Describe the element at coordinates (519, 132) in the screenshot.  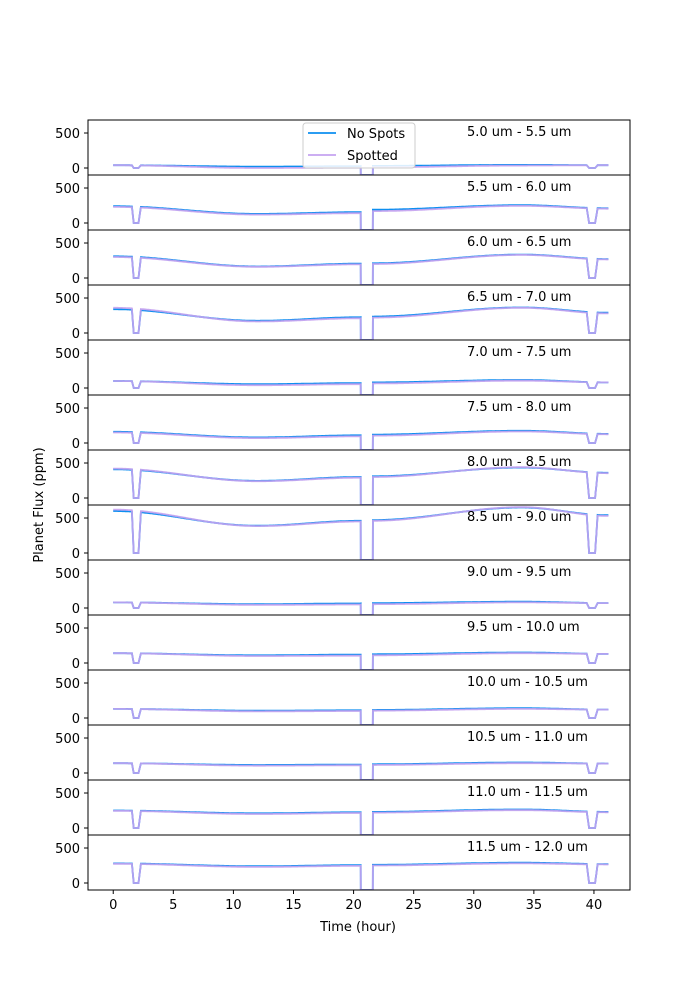
I see `panel-title: 5.0 um - 5.5 um` at that location.